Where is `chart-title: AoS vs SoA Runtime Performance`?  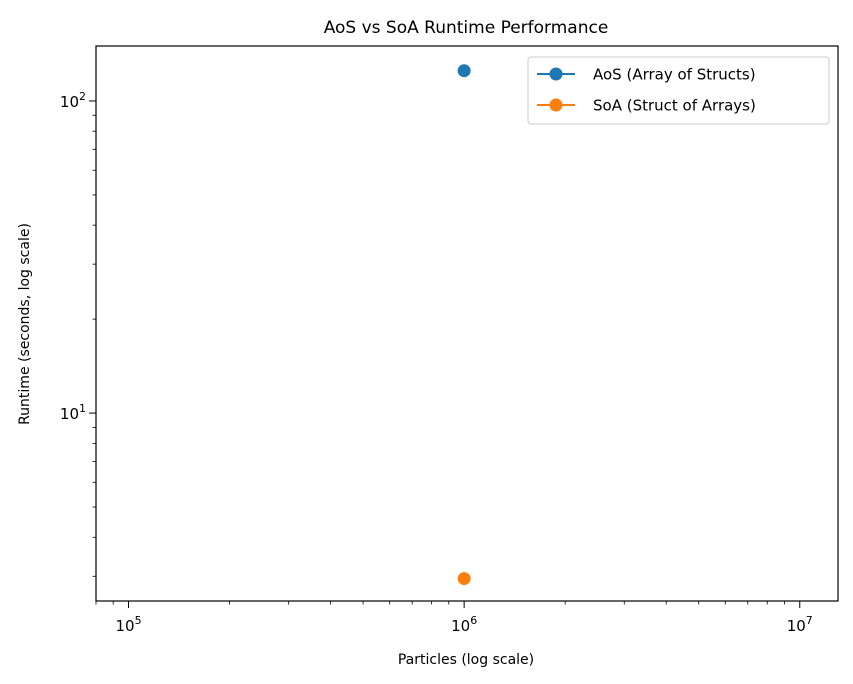
chart-title: AoS vs SoA Runtime Performance is located at coordinates (466, 28).